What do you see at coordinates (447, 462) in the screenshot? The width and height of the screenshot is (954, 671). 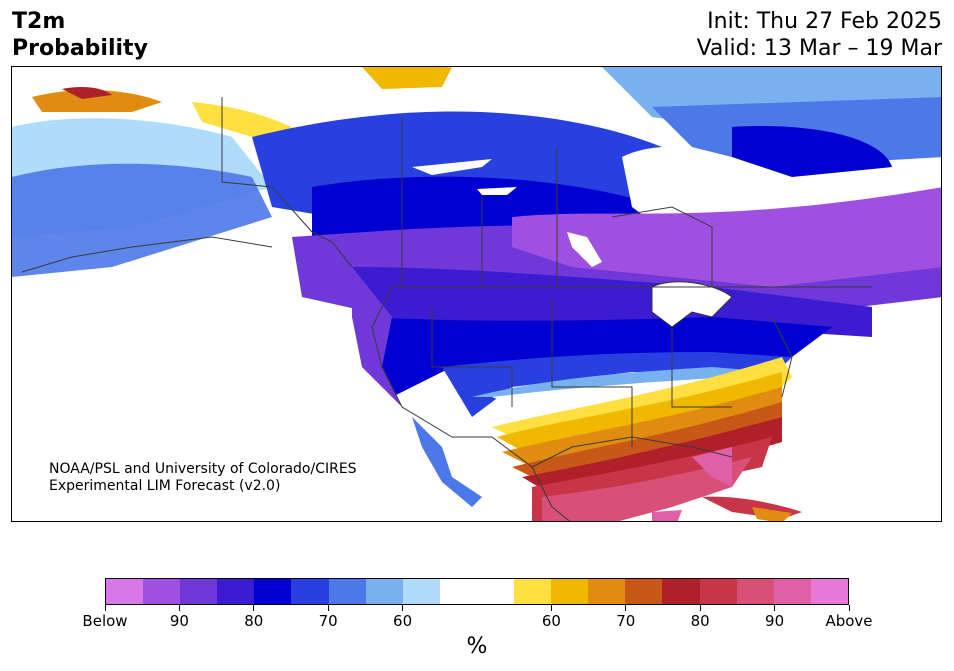 I see `baja-blue` at bounding box center [447, 462].